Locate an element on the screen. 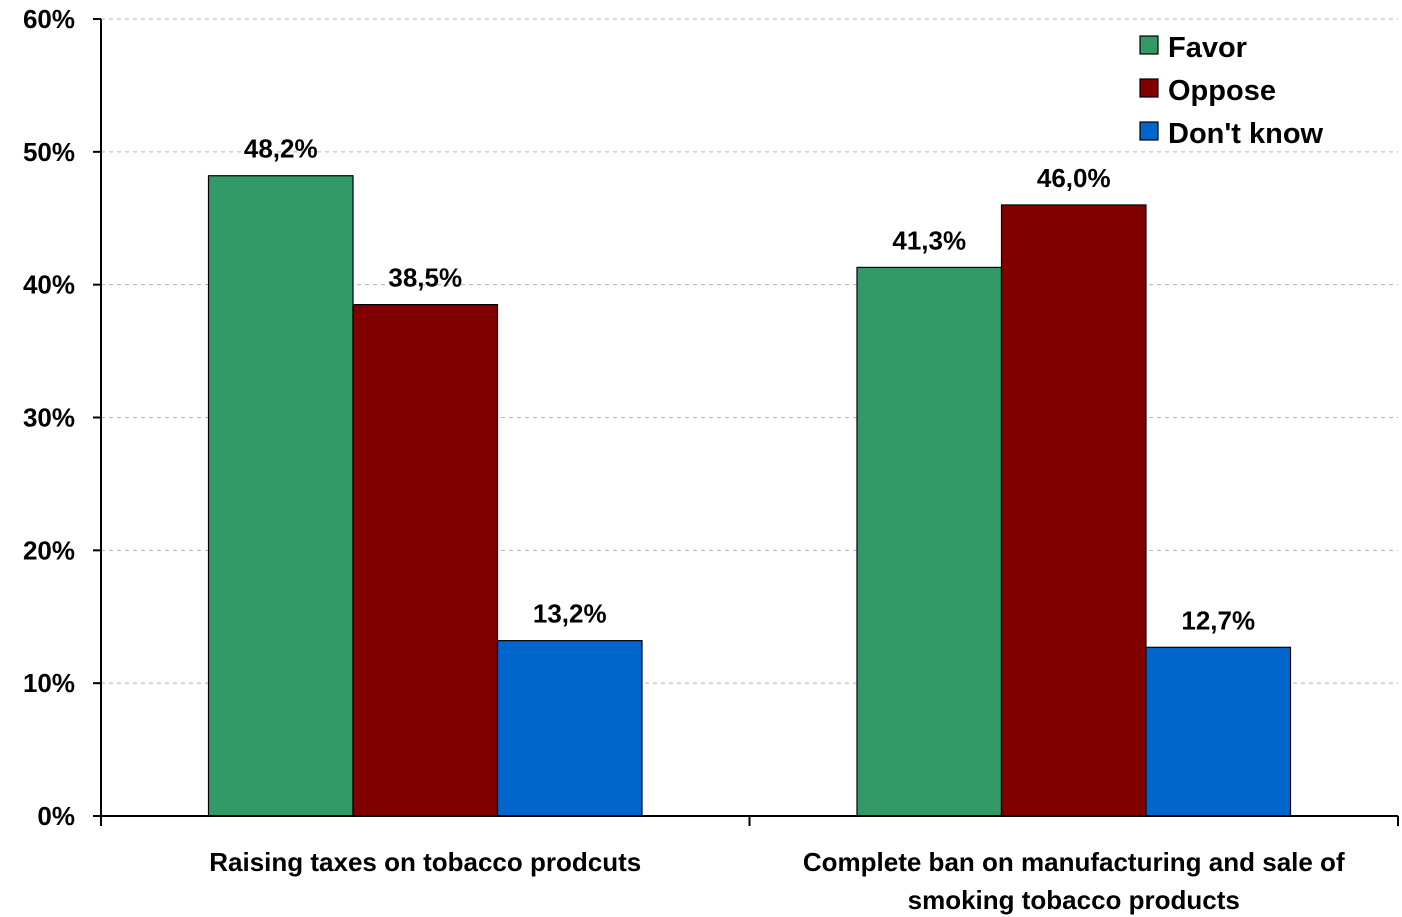 The image size is (1402, 917). legend: Favor Oppose Don't know is located at coordinates (1231, 91).